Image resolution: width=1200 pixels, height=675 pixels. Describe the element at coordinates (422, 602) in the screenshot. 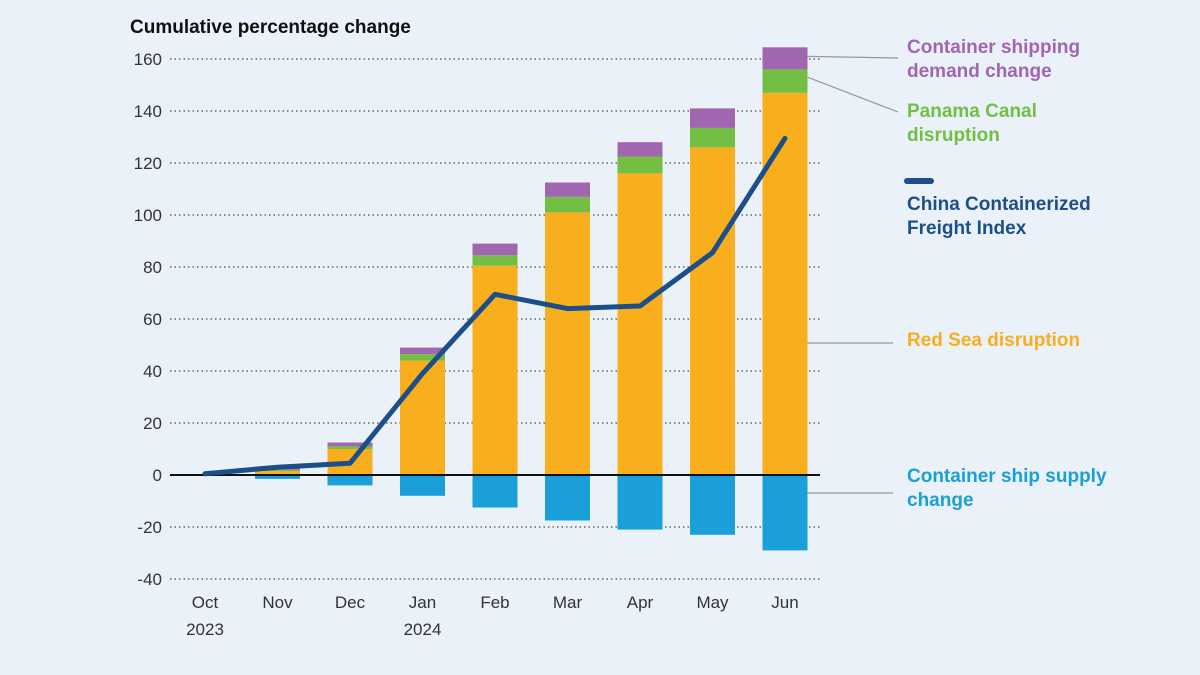

I see `x-tick-label: Jan` at that location.